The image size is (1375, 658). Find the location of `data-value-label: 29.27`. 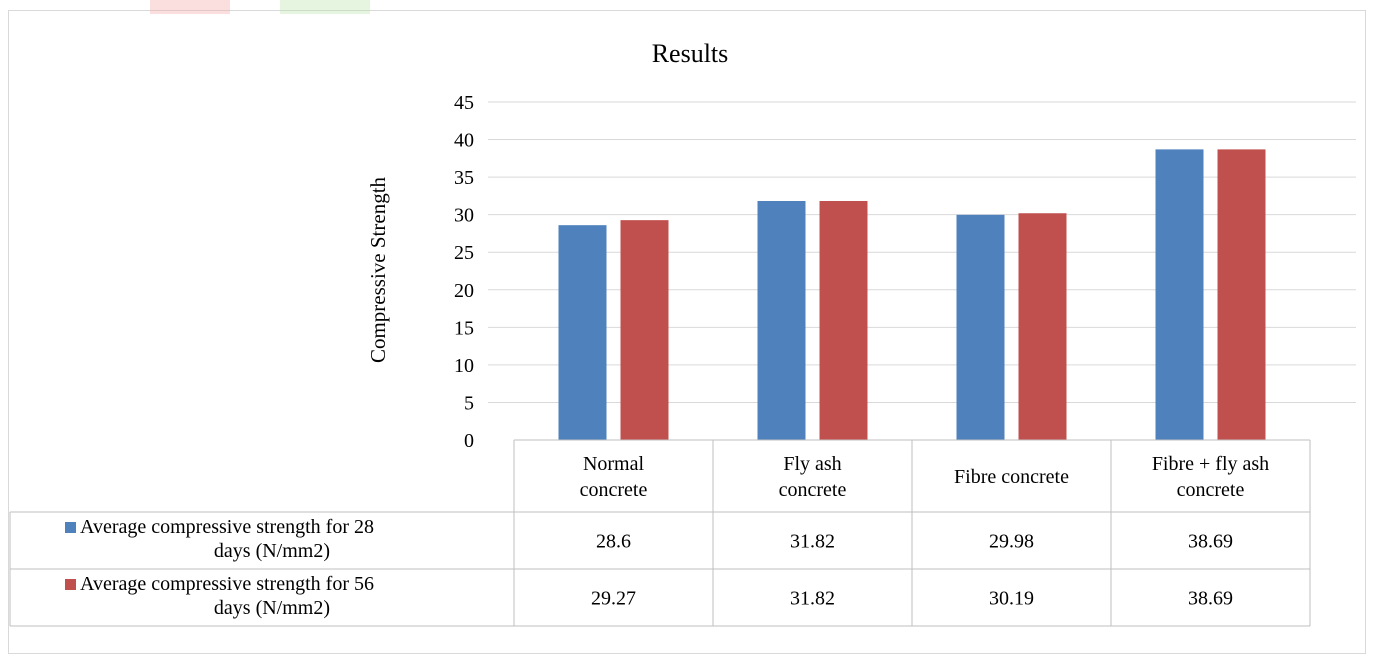

data-value-label: 29.27 is located at coordinates (613, 599).